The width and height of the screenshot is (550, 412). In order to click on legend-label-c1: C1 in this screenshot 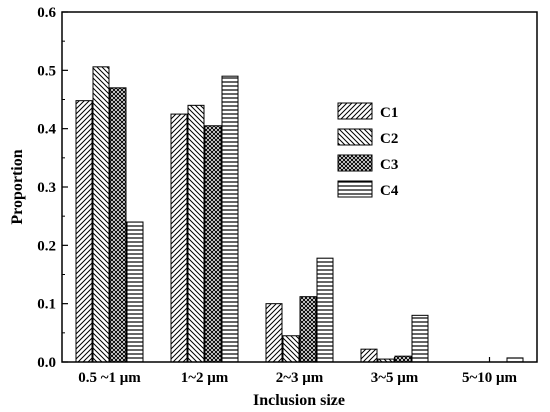, I will do `click(389, 113)`.